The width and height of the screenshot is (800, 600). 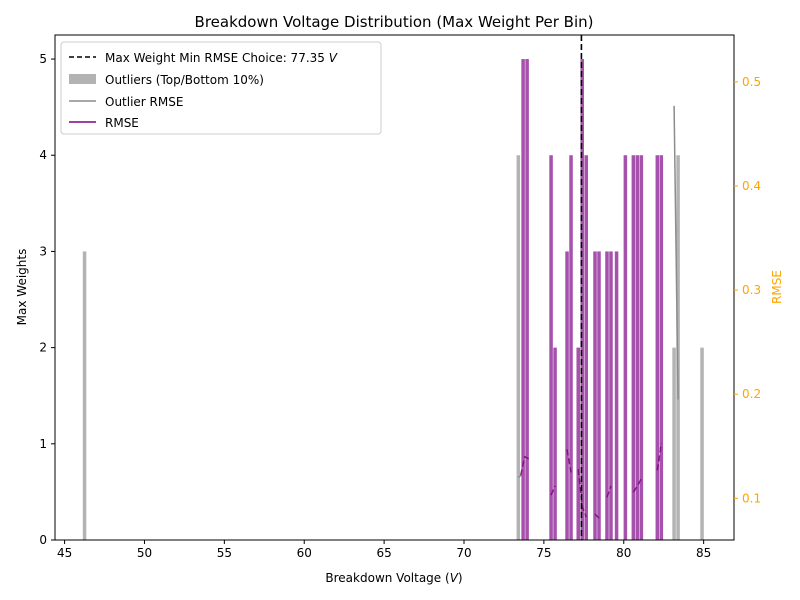 What do you see at coordinates (751, 394) in the screenshot?
I see `y-right-tick-label-1: 0.2` at bounding box center [751, 394].